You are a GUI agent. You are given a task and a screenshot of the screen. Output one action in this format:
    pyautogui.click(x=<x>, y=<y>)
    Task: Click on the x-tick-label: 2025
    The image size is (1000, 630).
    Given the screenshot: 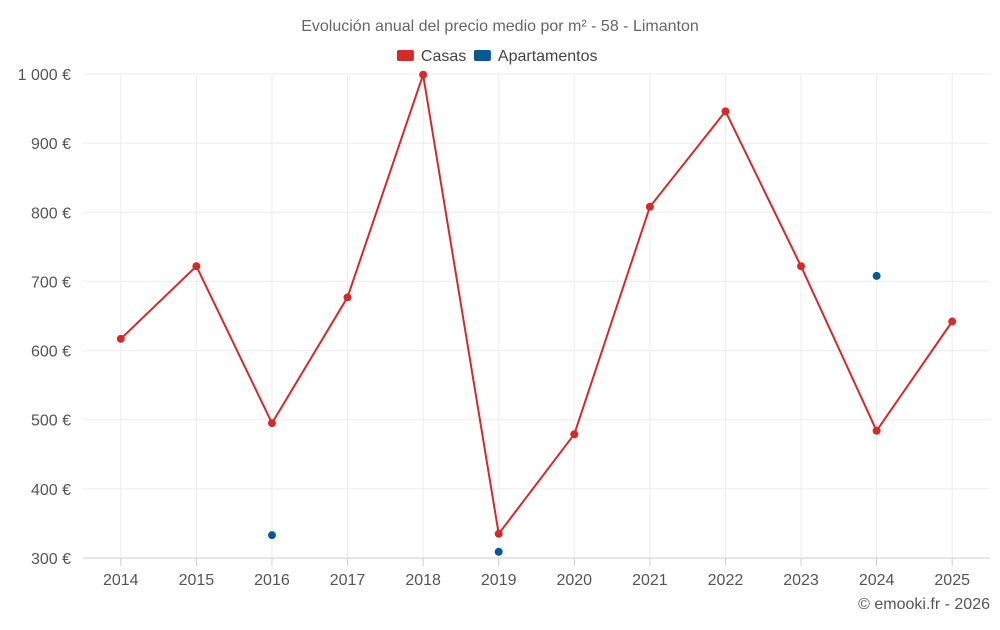 What is the action you would take?
    pyautogui.click(x=952, y=580)
    